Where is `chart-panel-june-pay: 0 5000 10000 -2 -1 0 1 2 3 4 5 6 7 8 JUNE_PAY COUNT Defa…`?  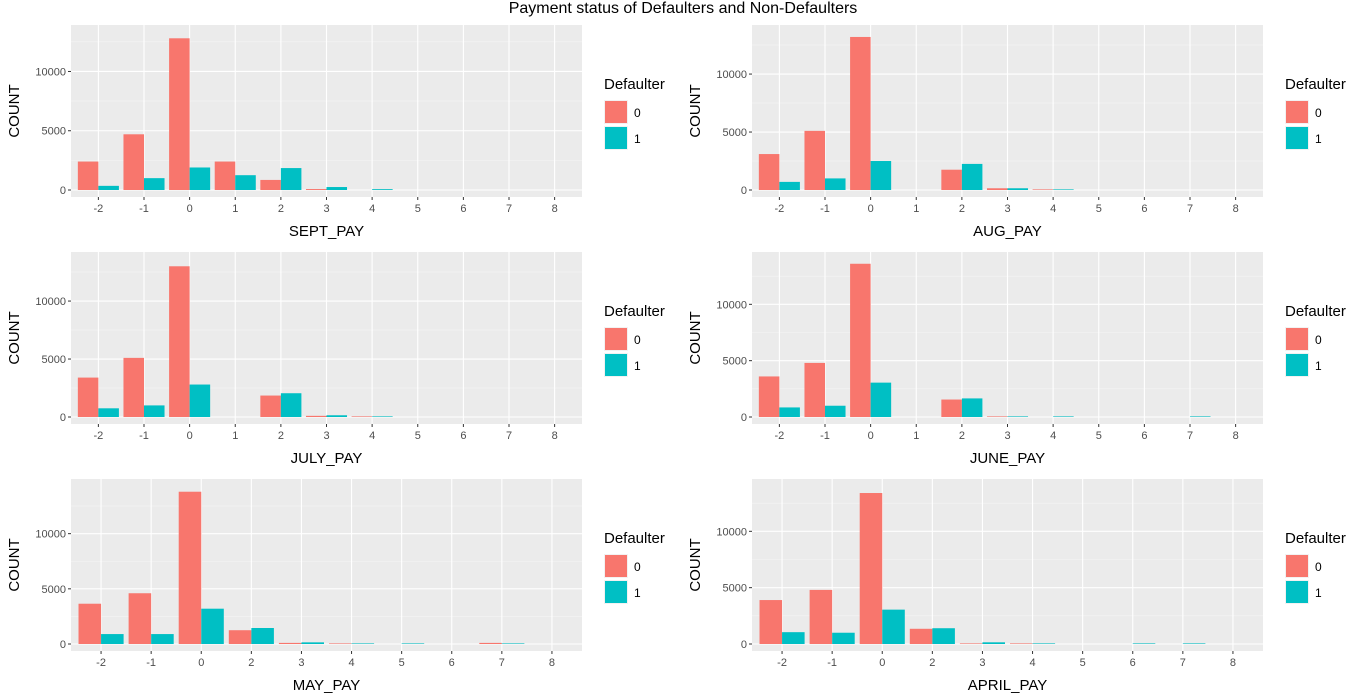 chart-panel-june-pay: 0 5000 10000 -2 -1 0 1 2 3 4 5 6 7 8 JUNE_PAY COUNT Defa… is located at coordinates (1016, 359).